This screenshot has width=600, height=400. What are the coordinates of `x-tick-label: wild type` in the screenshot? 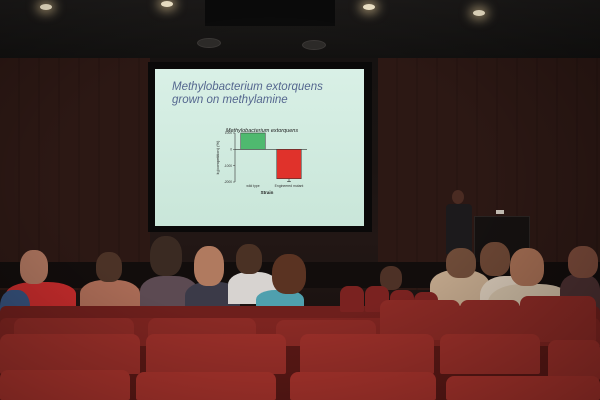 It's located at (252, 186).